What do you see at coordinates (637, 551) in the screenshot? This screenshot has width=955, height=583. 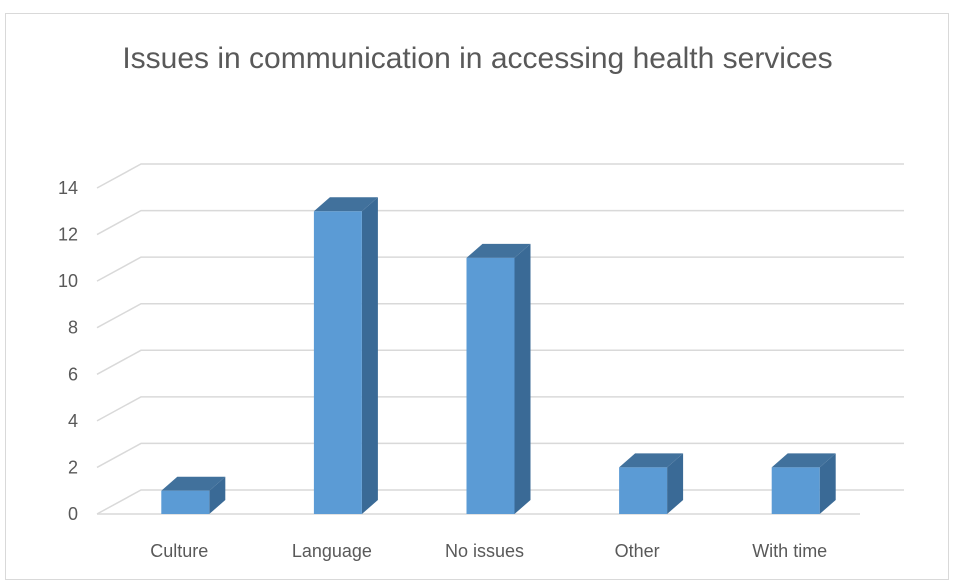 I see `x-category-label: Other` at bounding box center [637, 551].